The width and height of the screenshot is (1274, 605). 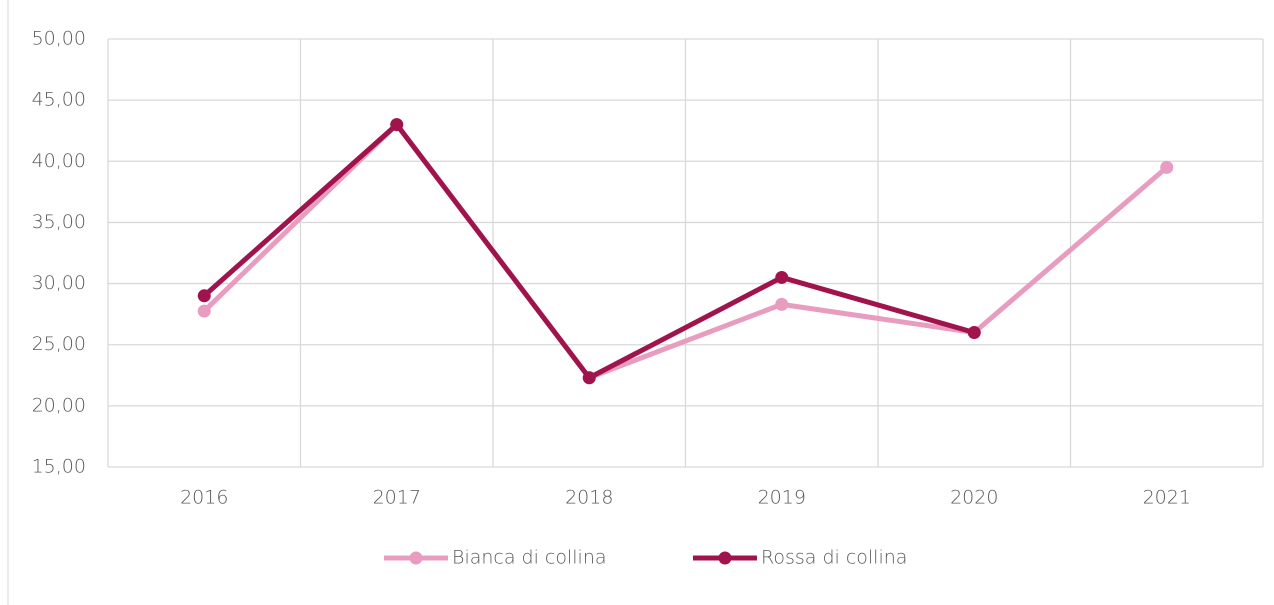 I want to click on x-tick-label: 2016, so click(x=204, y=498).